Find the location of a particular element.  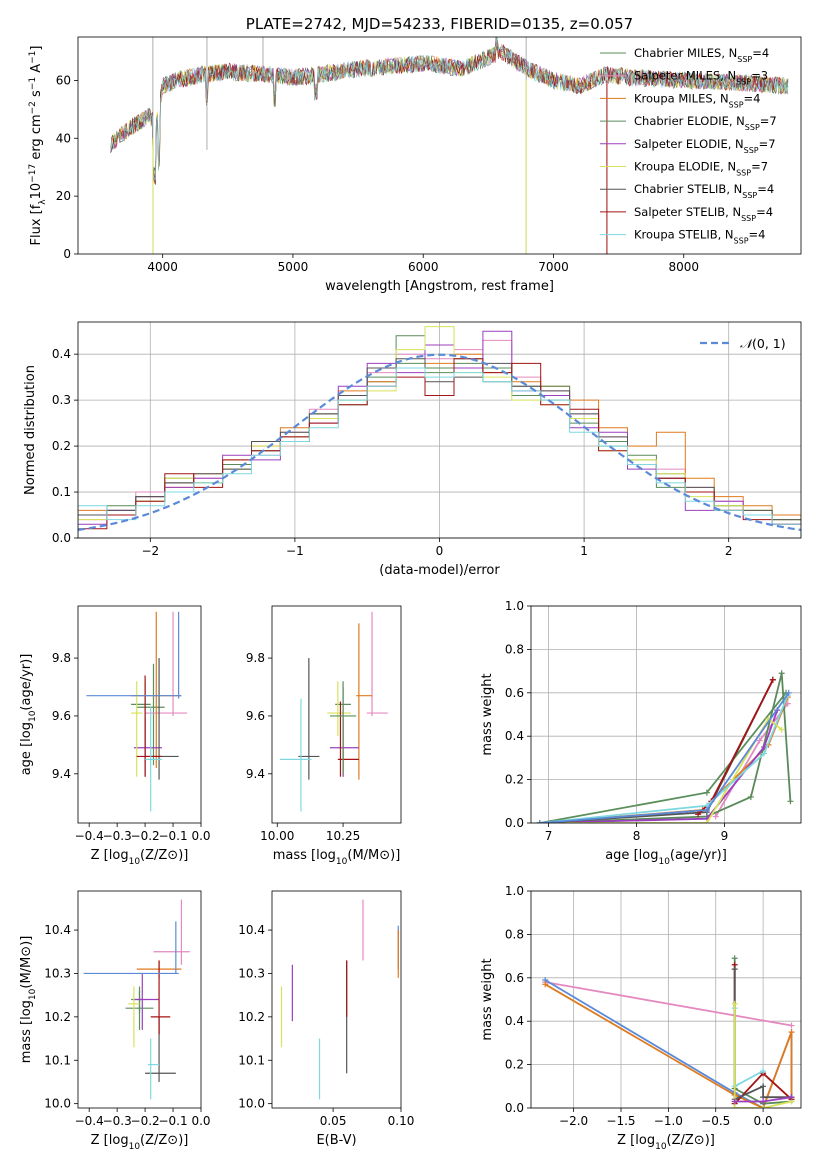

x-tick-label: 0.05 is located at coordinates (333, 1121).